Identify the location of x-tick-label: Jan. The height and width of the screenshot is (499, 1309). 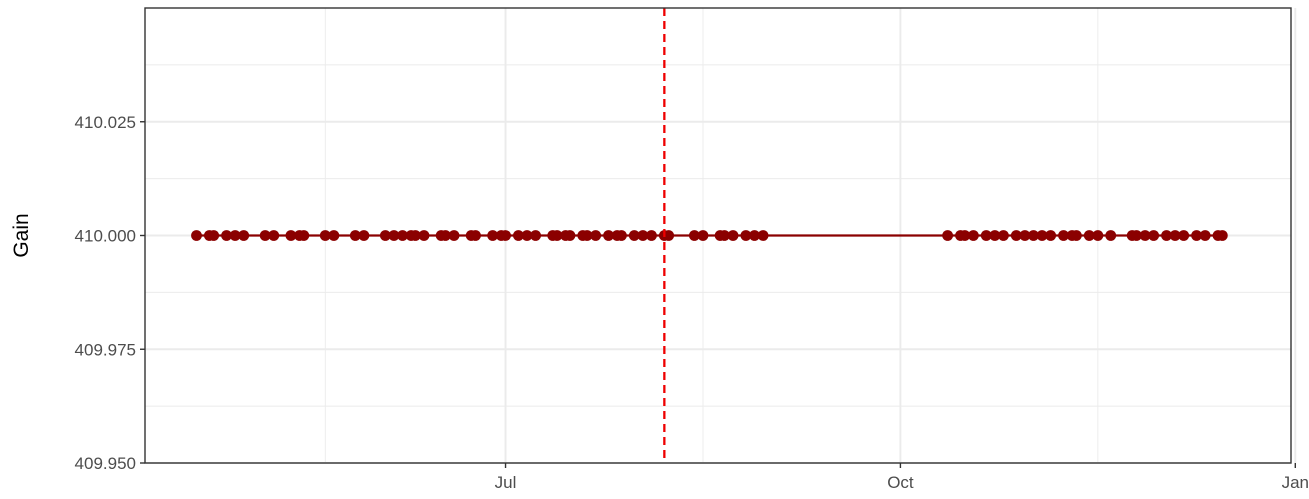
(1295, 482).